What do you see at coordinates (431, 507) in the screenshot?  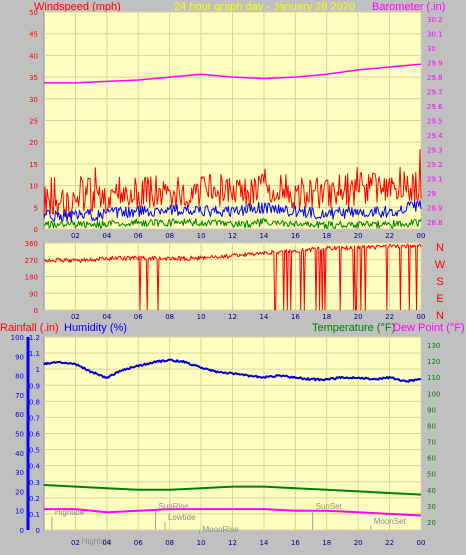 I see `temp-y-tick-1: 30` at bounding box center [431, 507].